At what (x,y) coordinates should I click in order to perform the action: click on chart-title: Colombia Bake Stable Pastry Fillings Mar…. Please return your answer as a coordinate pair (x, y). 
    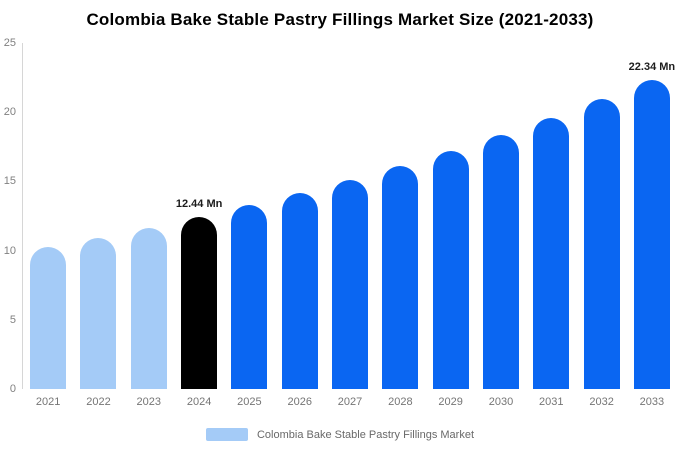
    Looking at the image, I should click on (340, 19).